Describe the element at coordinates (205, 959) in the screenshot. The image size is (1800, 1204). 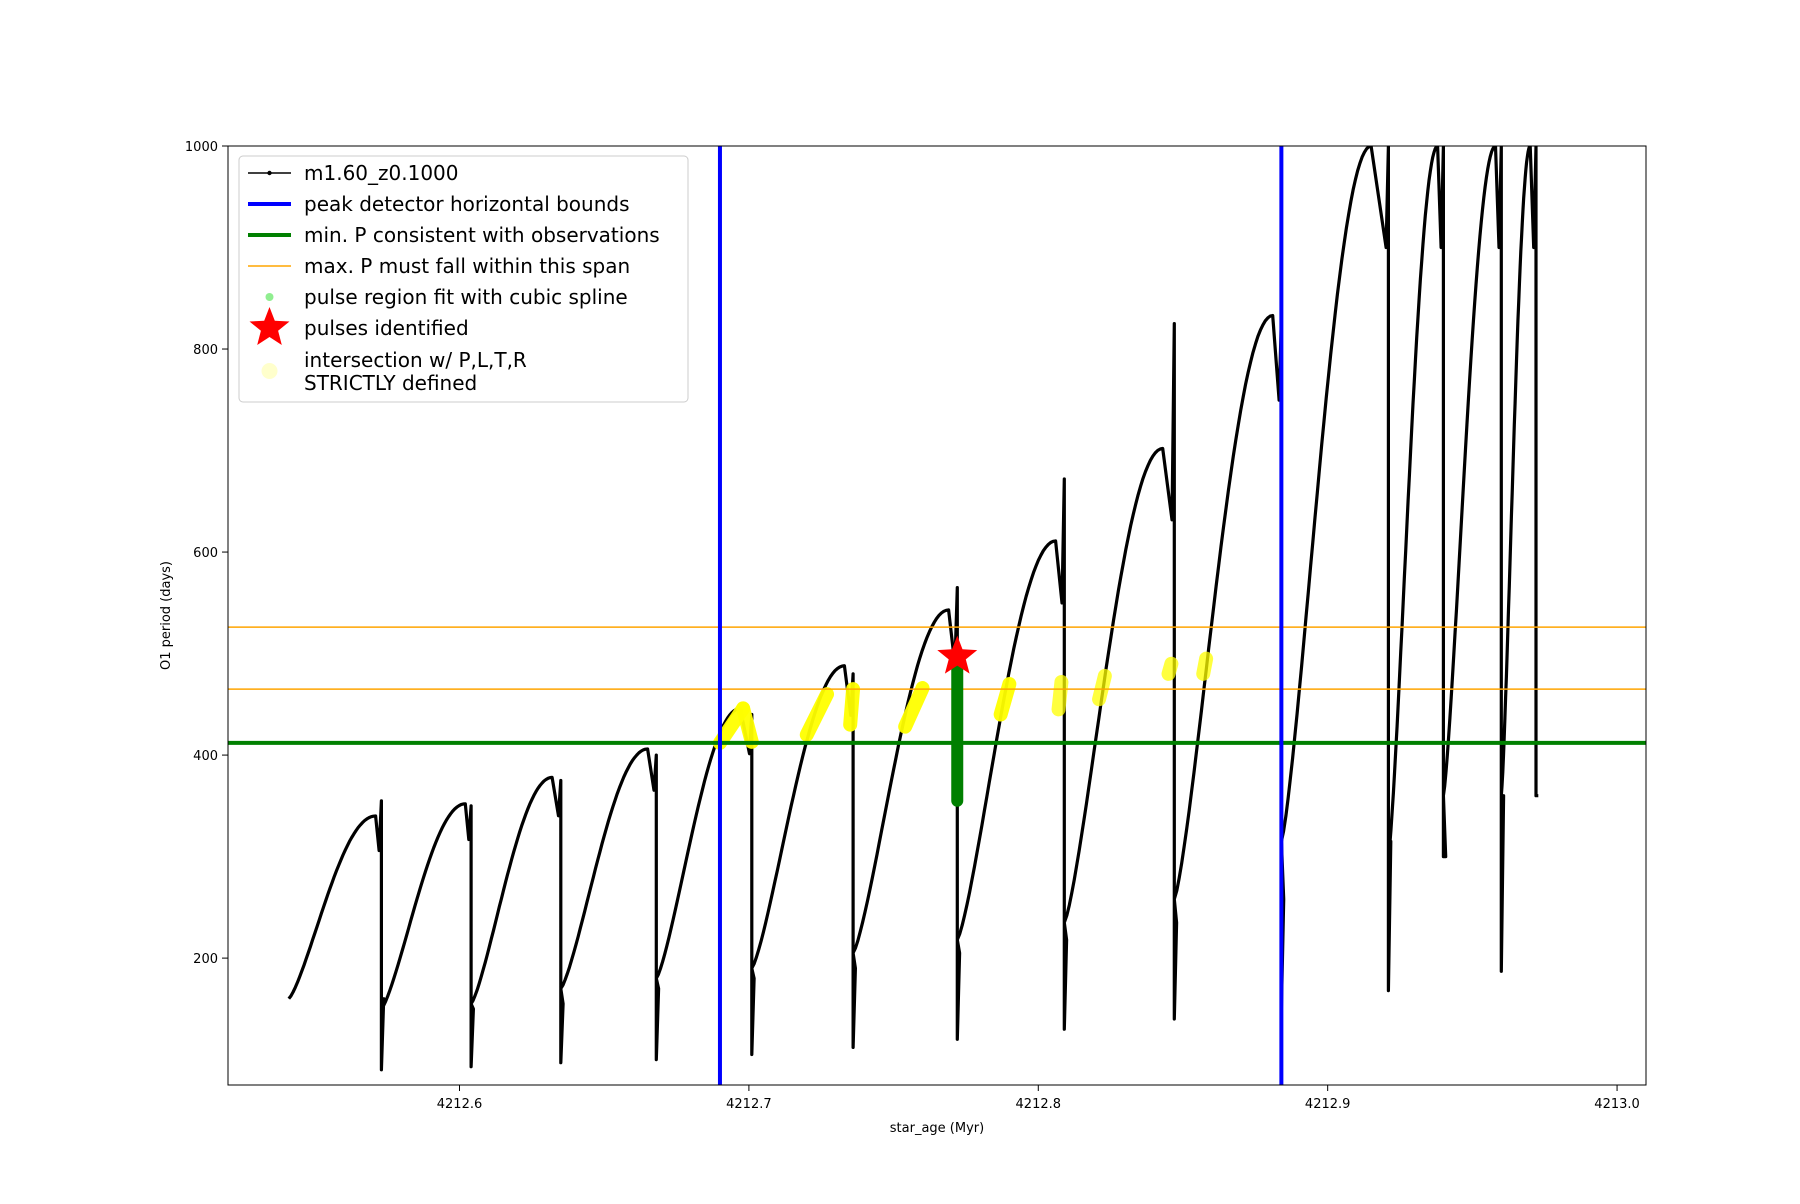
I see `y-tick-label: 200` at that location.